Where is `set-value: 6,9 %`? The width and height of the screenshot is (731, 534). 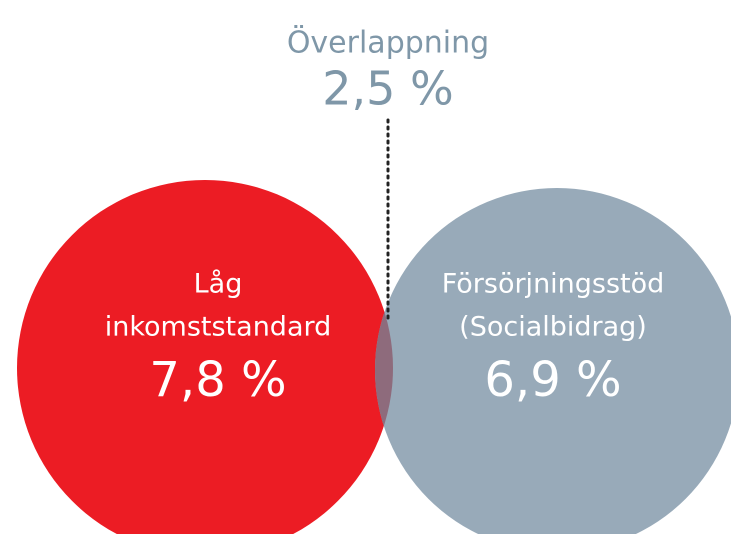 set-value: 6,9 % is located at coordinates (552, 380).